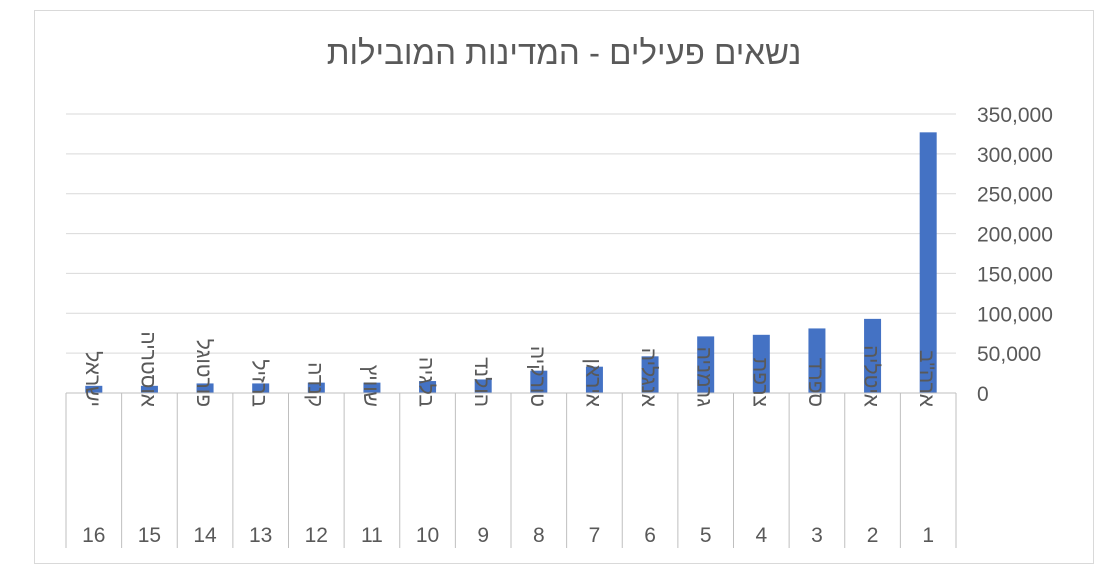  Describe the element at coordinates (93, 535) in the screenshot. I see `category-rank: 16` at that location.